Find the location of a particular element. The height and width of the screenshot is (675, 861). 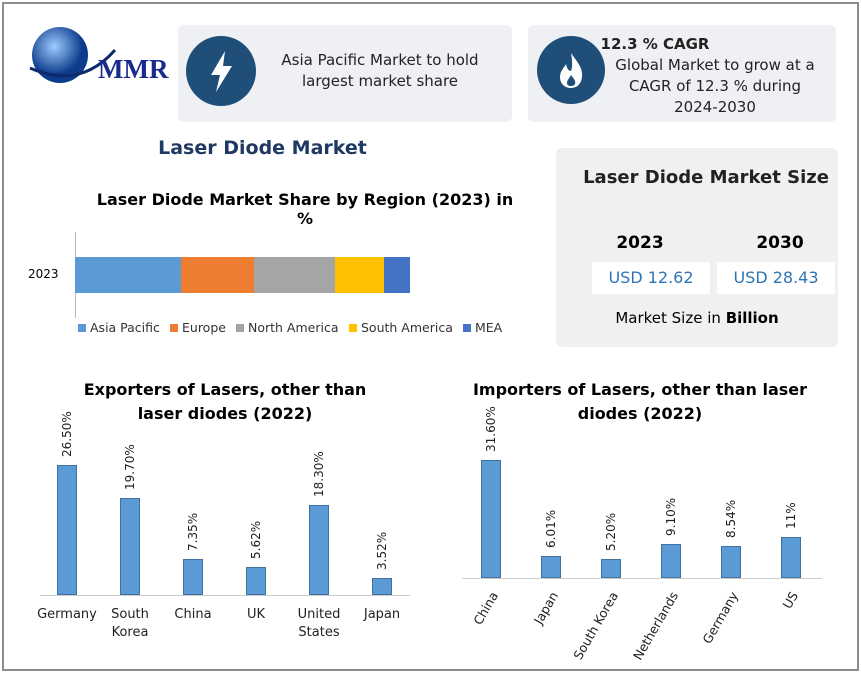

market-size-card is located at coordinates (697, 247).